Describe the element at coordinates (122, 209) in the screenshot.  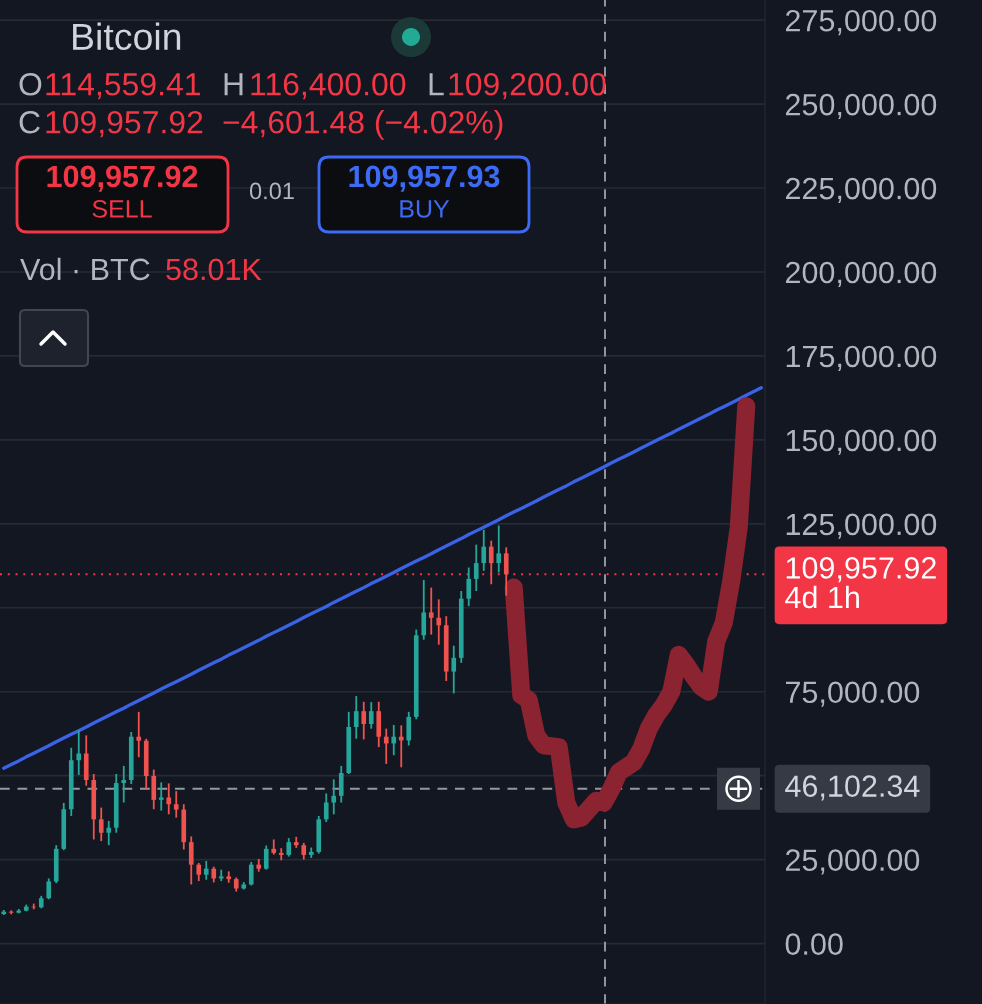
I see `annotation: SELL` at that location.